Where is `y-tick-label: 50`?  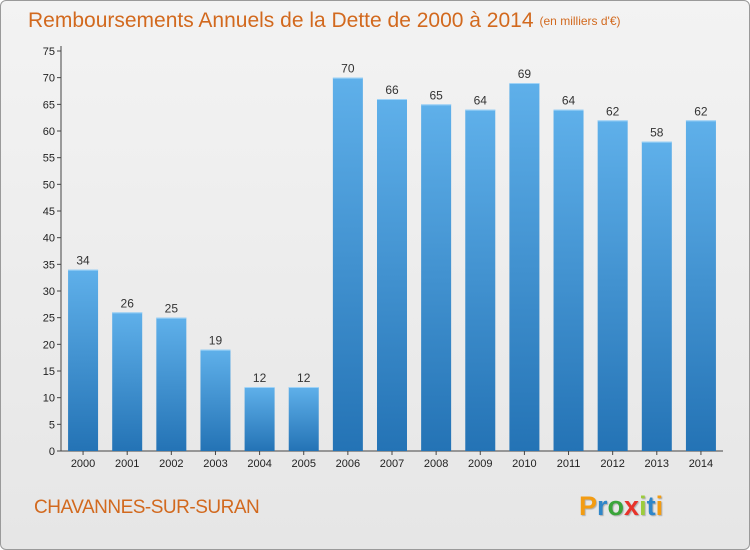 y-tick-label: 50 is located at coordinates (49, 185).